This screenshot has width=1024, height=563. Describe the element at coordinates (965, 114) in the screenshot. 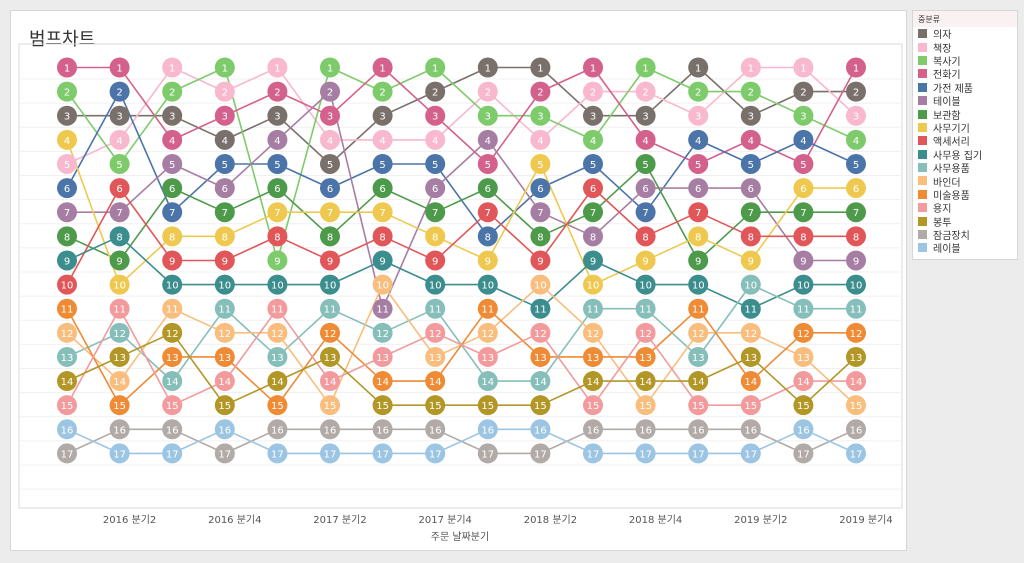

I see `legend-item: 보관함` at that location.